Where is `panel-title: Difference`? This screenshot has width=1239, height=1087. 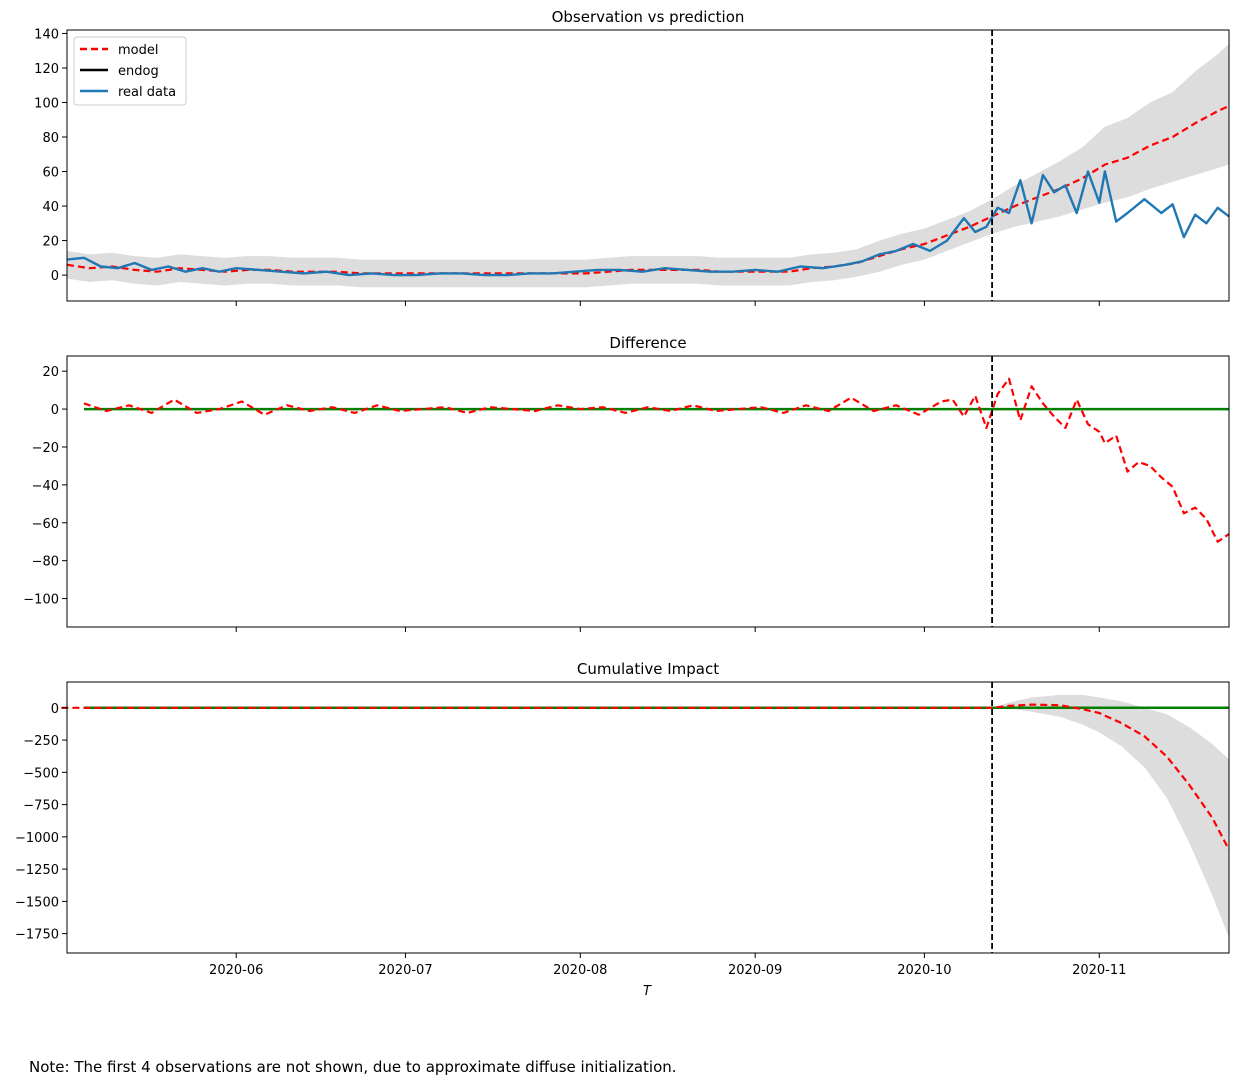 panel-title: Difference is located at coordinates (647, 343).